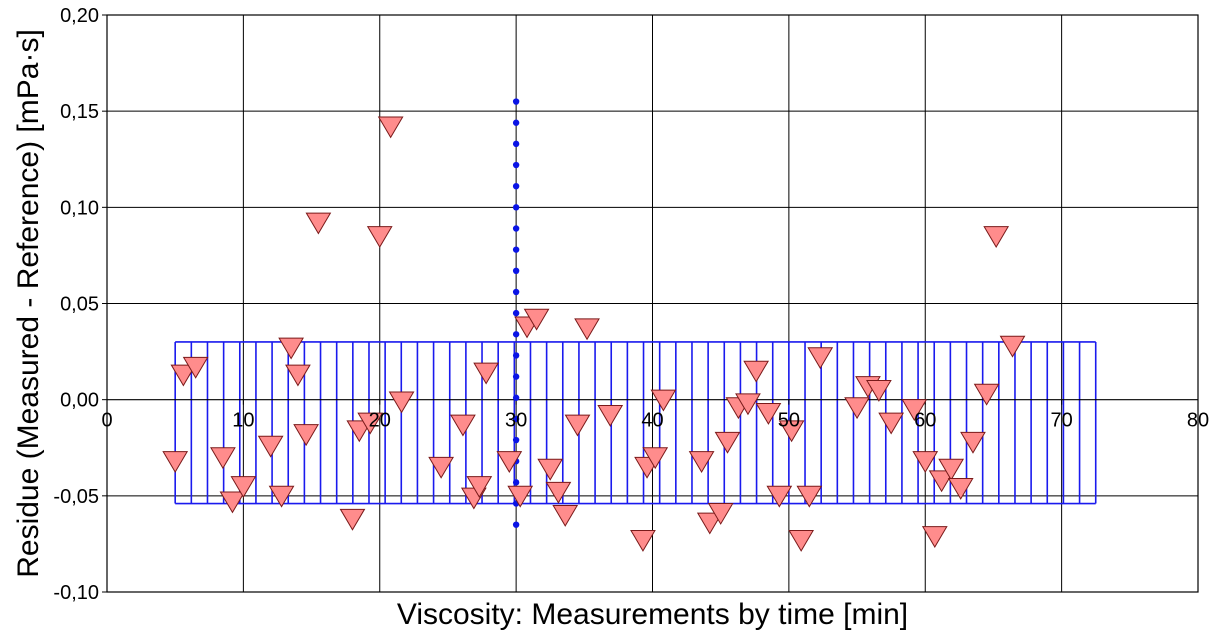 The width and height of the screenshot is (1213, 634). Describe the element at coordinates (79, 208) in the screenshot. I see `y-tick-label: 0,10` at that location.